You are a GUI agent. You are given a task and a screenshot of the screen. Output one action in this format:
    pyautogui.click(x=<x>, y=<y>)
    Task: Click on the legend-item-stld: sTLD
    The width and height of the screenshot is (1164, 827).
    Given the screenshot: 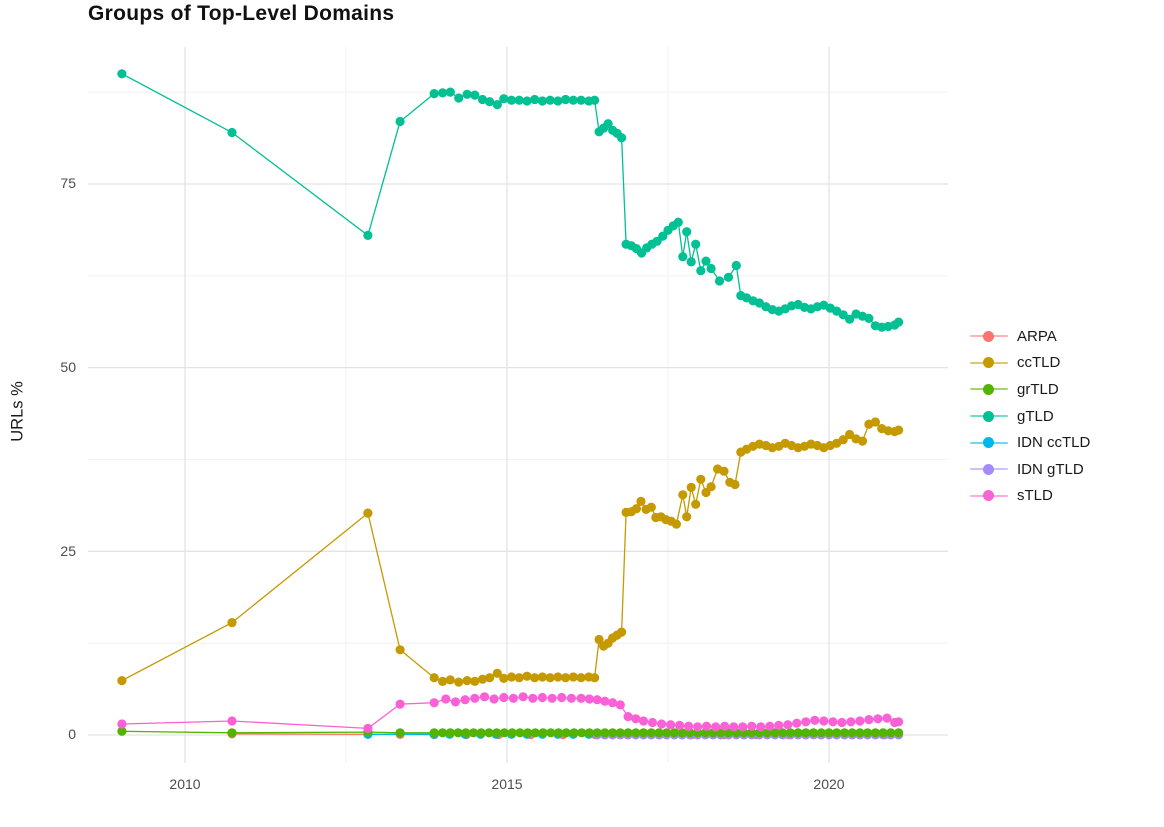 What is the action you would take?
    pyautogui.click(x=1030, y=496)
    